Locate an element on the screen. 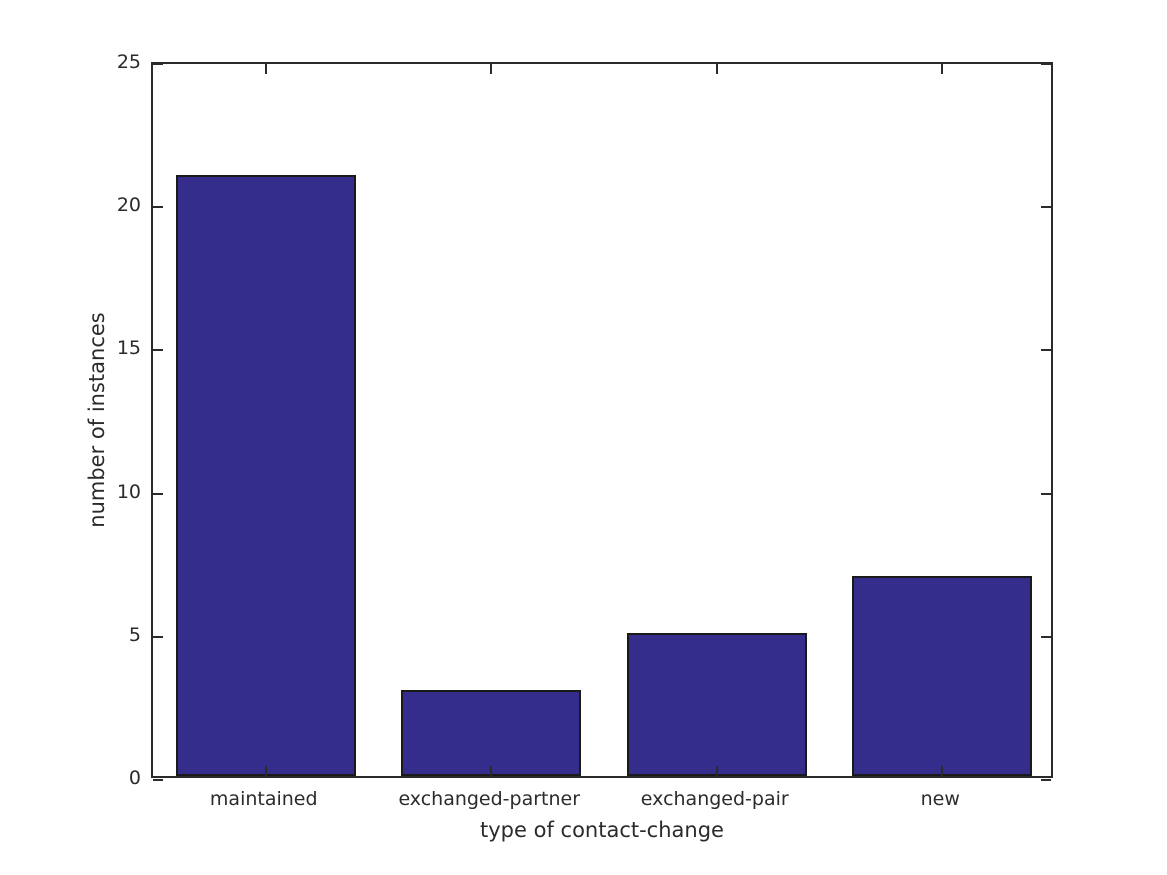 The width and height of the screenshot is (1167, 875). bar-new is located at coordinates (942, 675).